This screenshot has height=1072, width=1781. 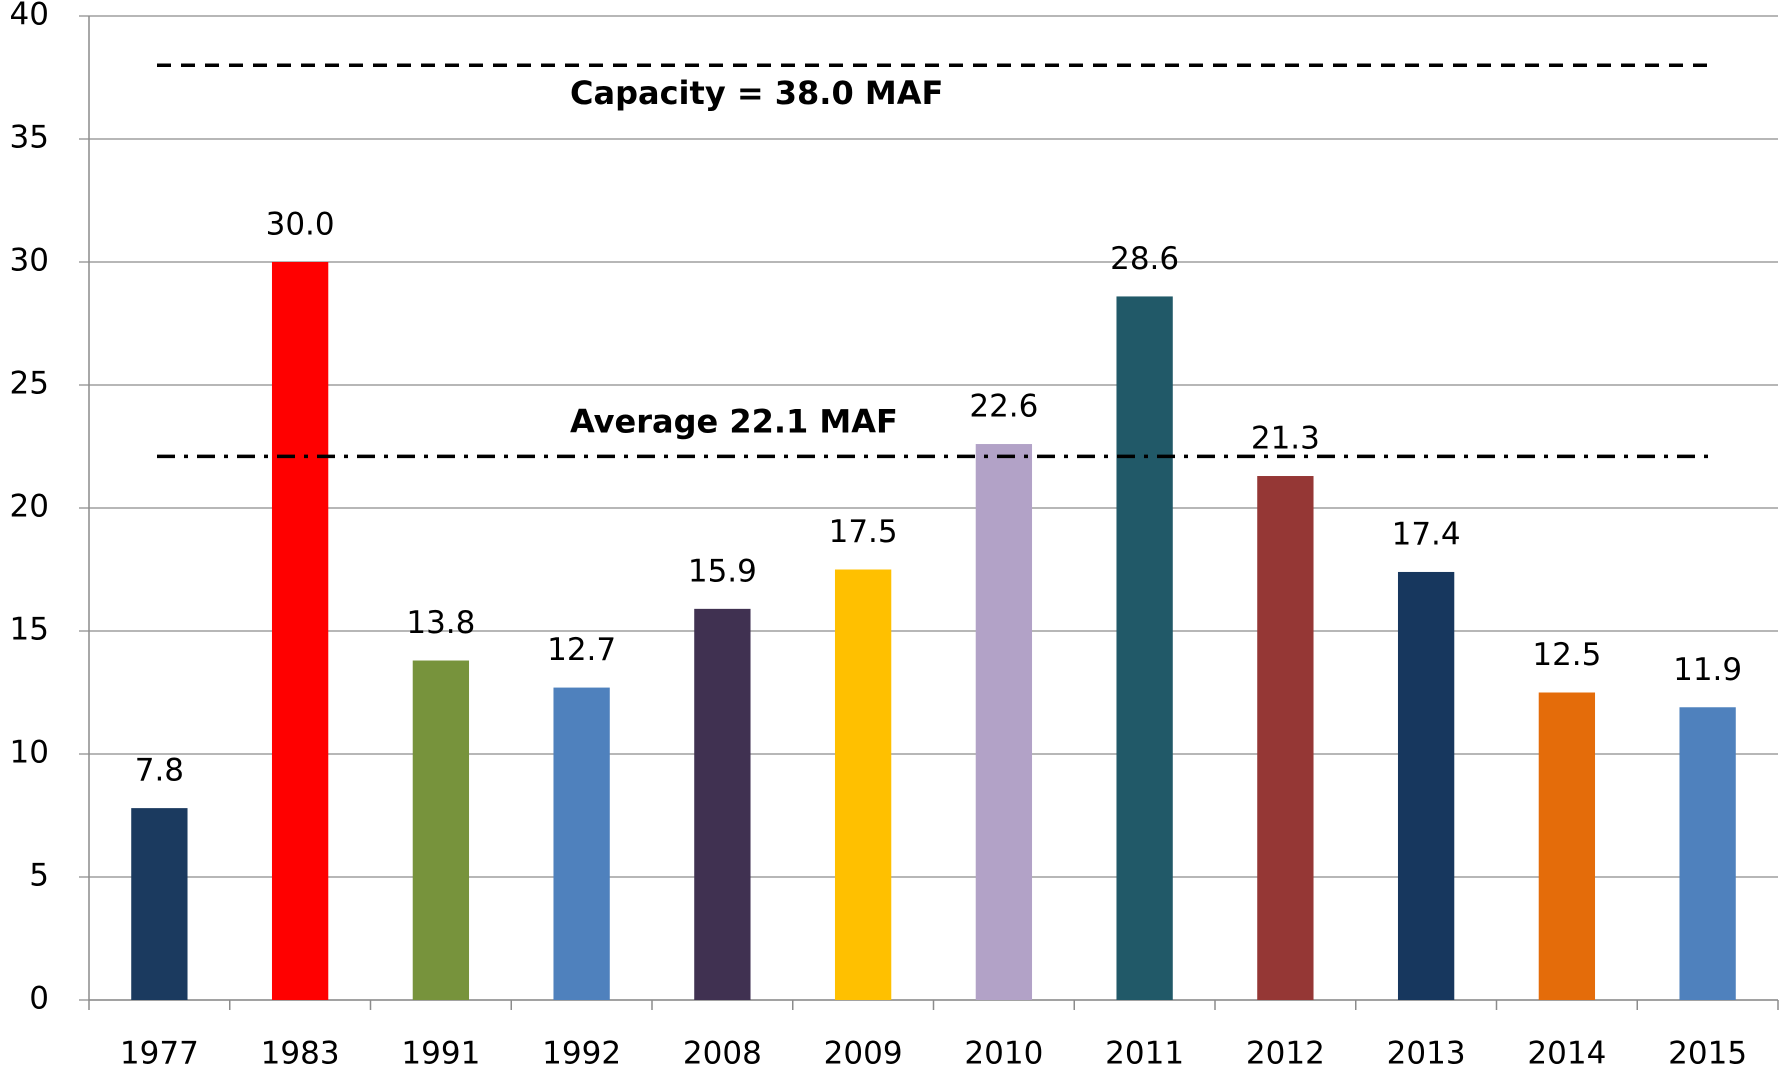 What do you see at coordinates (300, 225) in the screenshot?
I see `data-label: 30.0` at bounding box center [300, 225].